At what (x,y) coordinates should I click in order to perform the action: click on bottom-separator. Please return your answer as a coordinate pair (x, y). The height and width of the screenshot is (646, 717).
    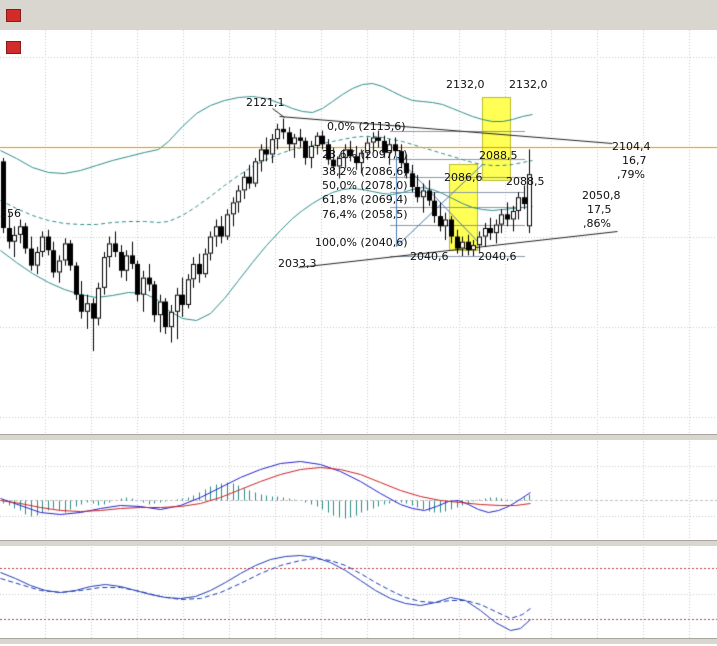
    Looking at the image, I should click on (358, 641).